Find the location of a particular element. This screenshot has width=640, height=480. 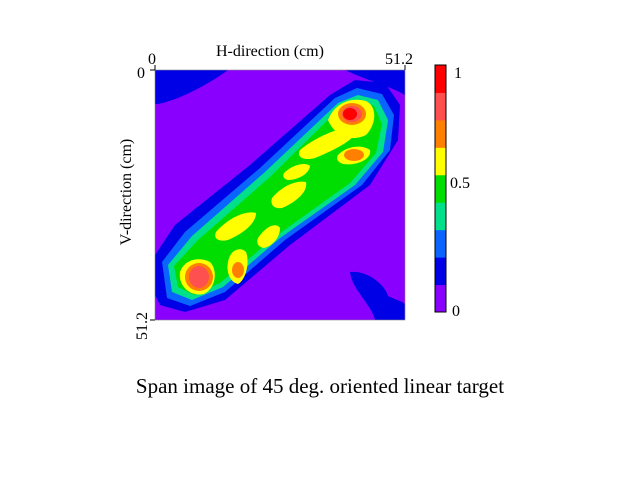

y-tick-label-0: 0 is located at coordinates (141, 73).